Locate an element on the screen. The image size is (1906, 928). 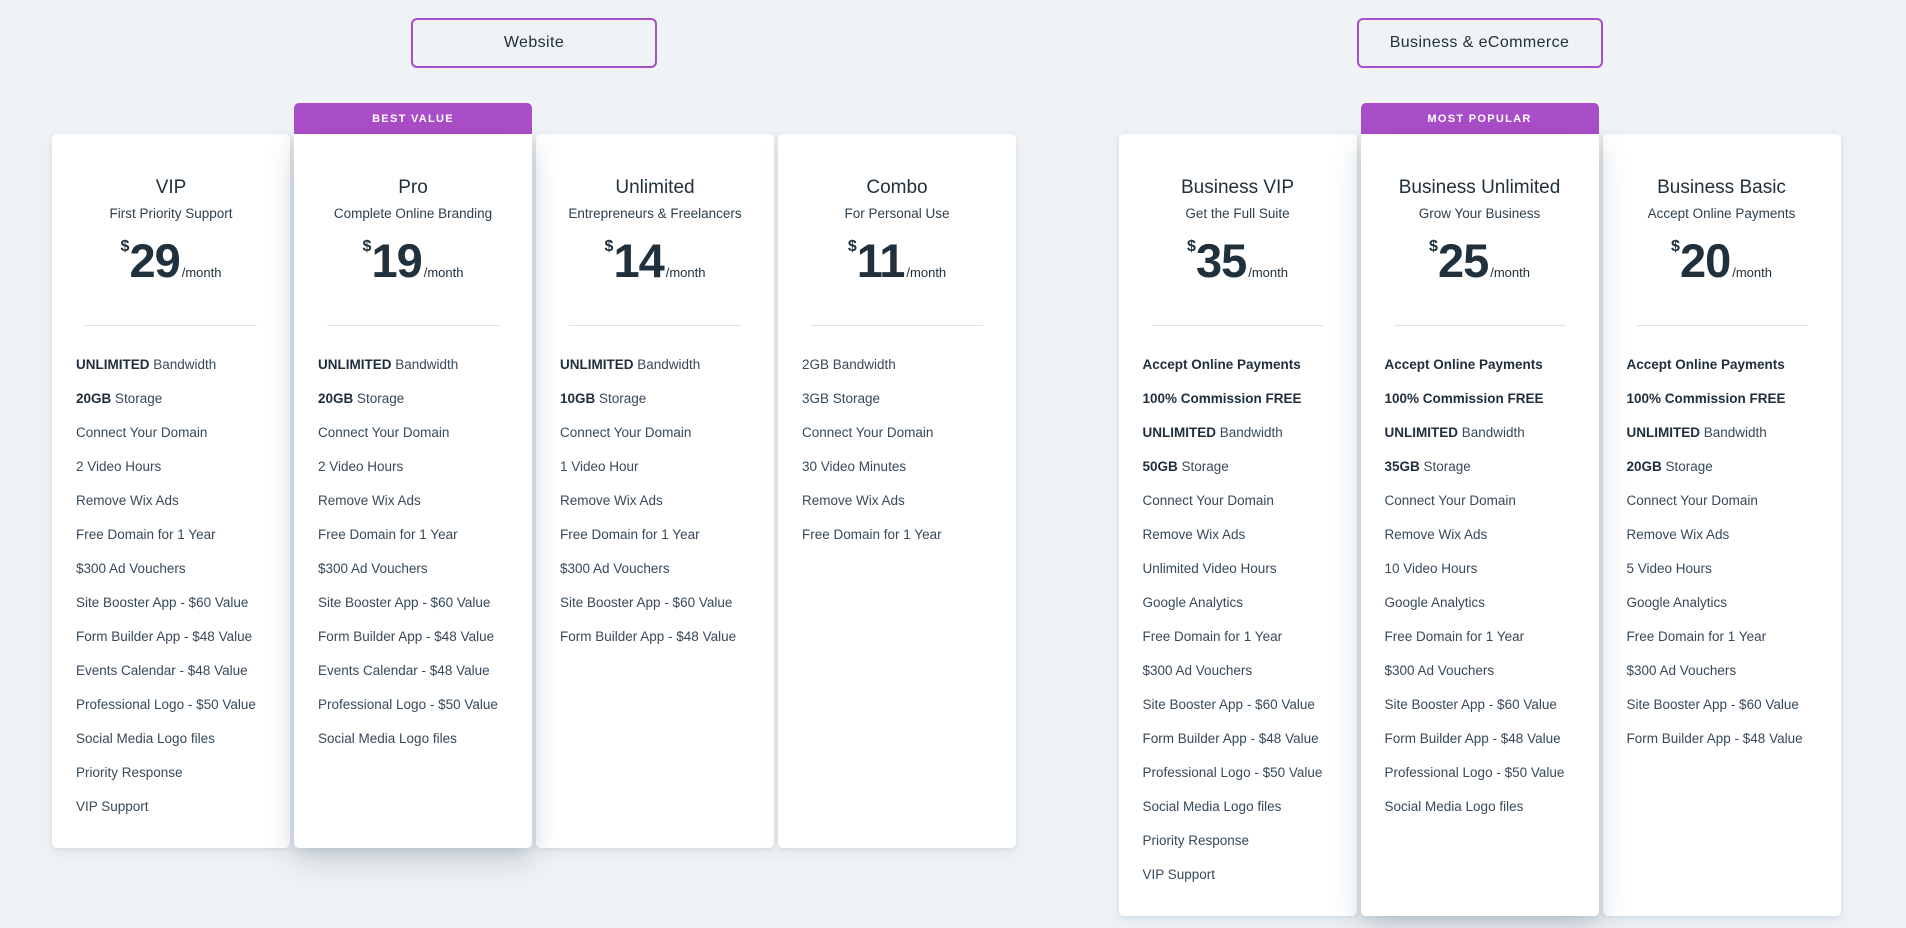
plan-price: $ 29 /month is located at coordinates (171, 261).